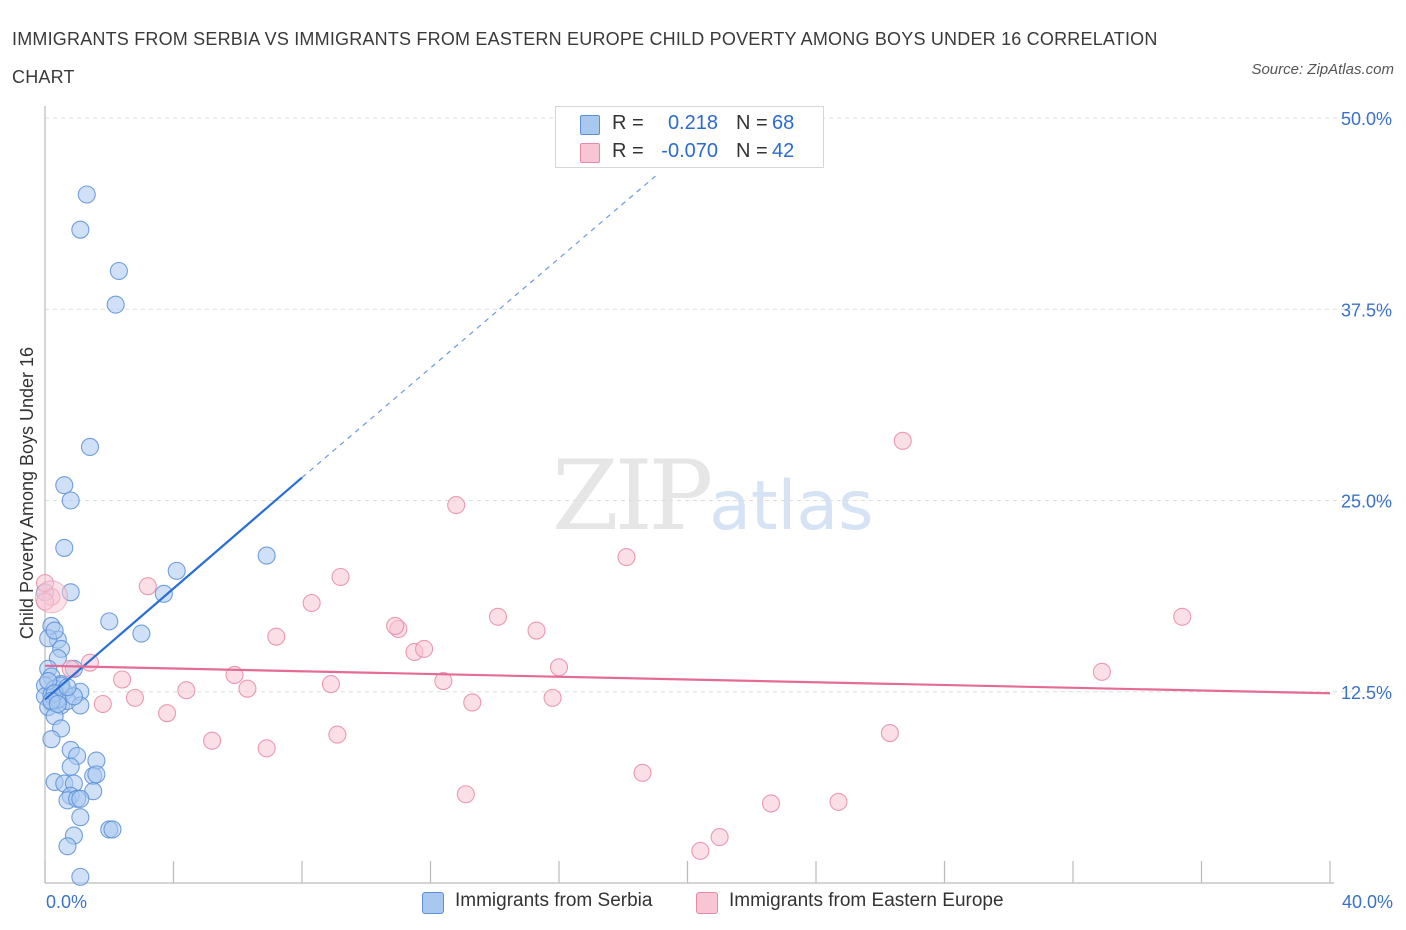  Describe the element at coordinates (433, 903) in the screenshot. I see `serbia-legend-swatch` at that location.